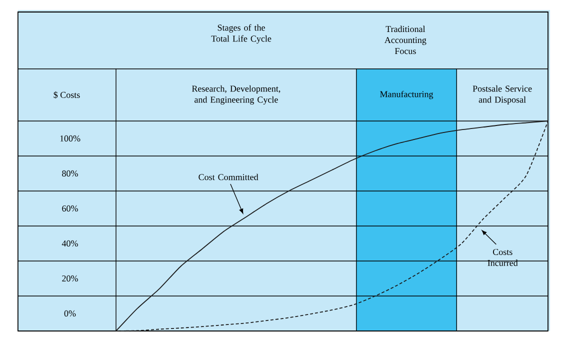  I want to click on chart-title: Stages of the Total Life Cycle, so click(241, 34).